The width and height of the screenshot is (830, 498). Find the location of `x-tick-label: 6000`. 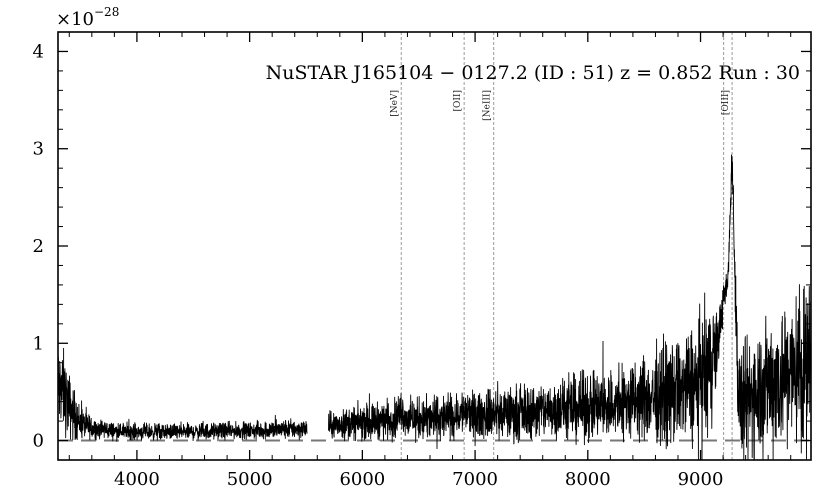

x-tick-label: 6000 is located at coordinates (362, 479).